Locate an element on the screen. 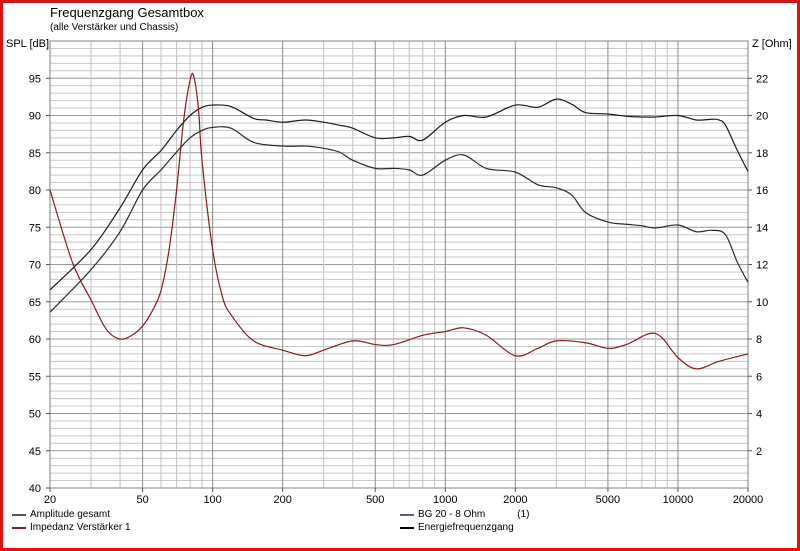  legend-label: Impedanz Verstärker 1 is located at coordinates (80, 527).